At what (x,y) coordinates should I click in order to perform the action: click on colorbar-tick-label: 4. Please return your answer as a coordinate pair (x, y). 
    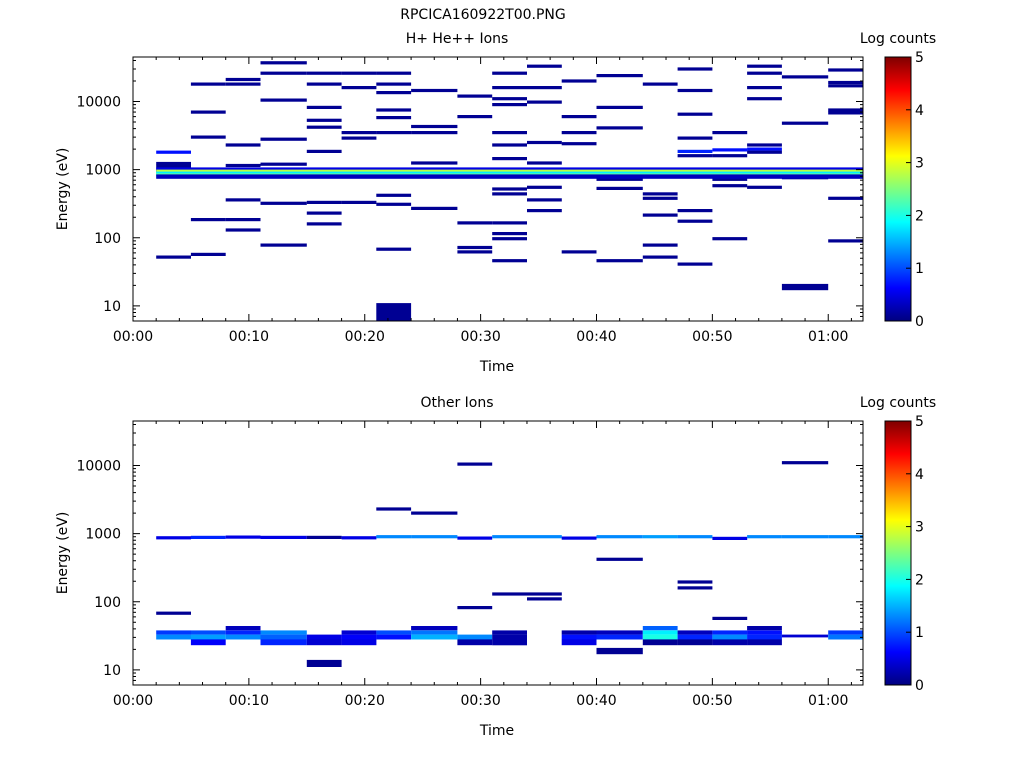
    Looking at the image, I should click on (919, 475).